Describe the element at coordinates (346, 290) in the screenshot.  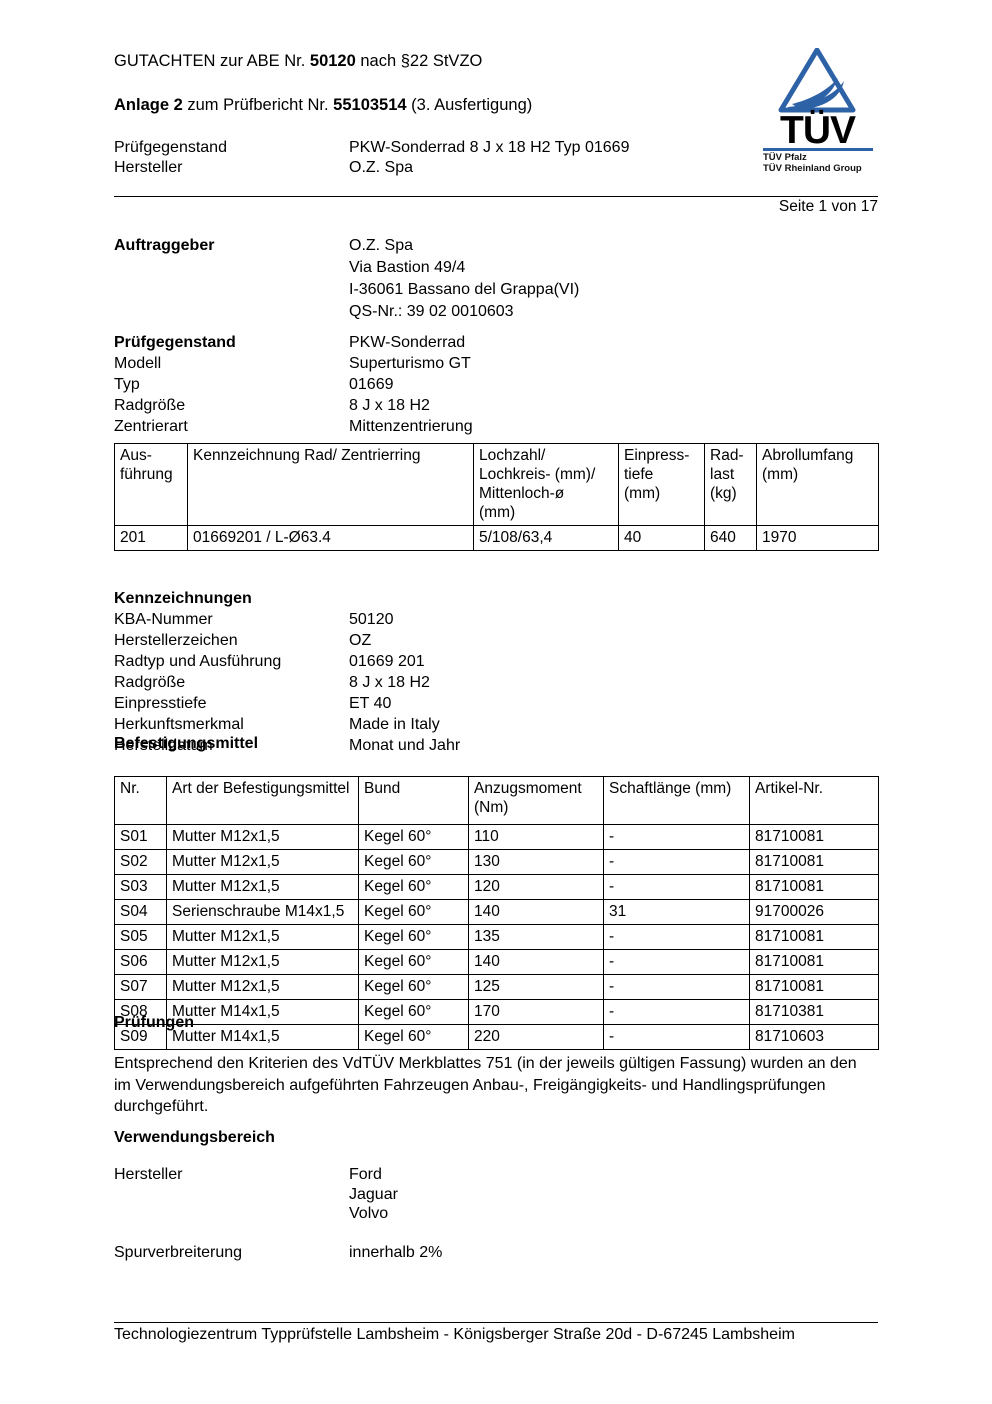
I see `client-row-2: I-36061 Bassano del Grappa(VI)` at that location.